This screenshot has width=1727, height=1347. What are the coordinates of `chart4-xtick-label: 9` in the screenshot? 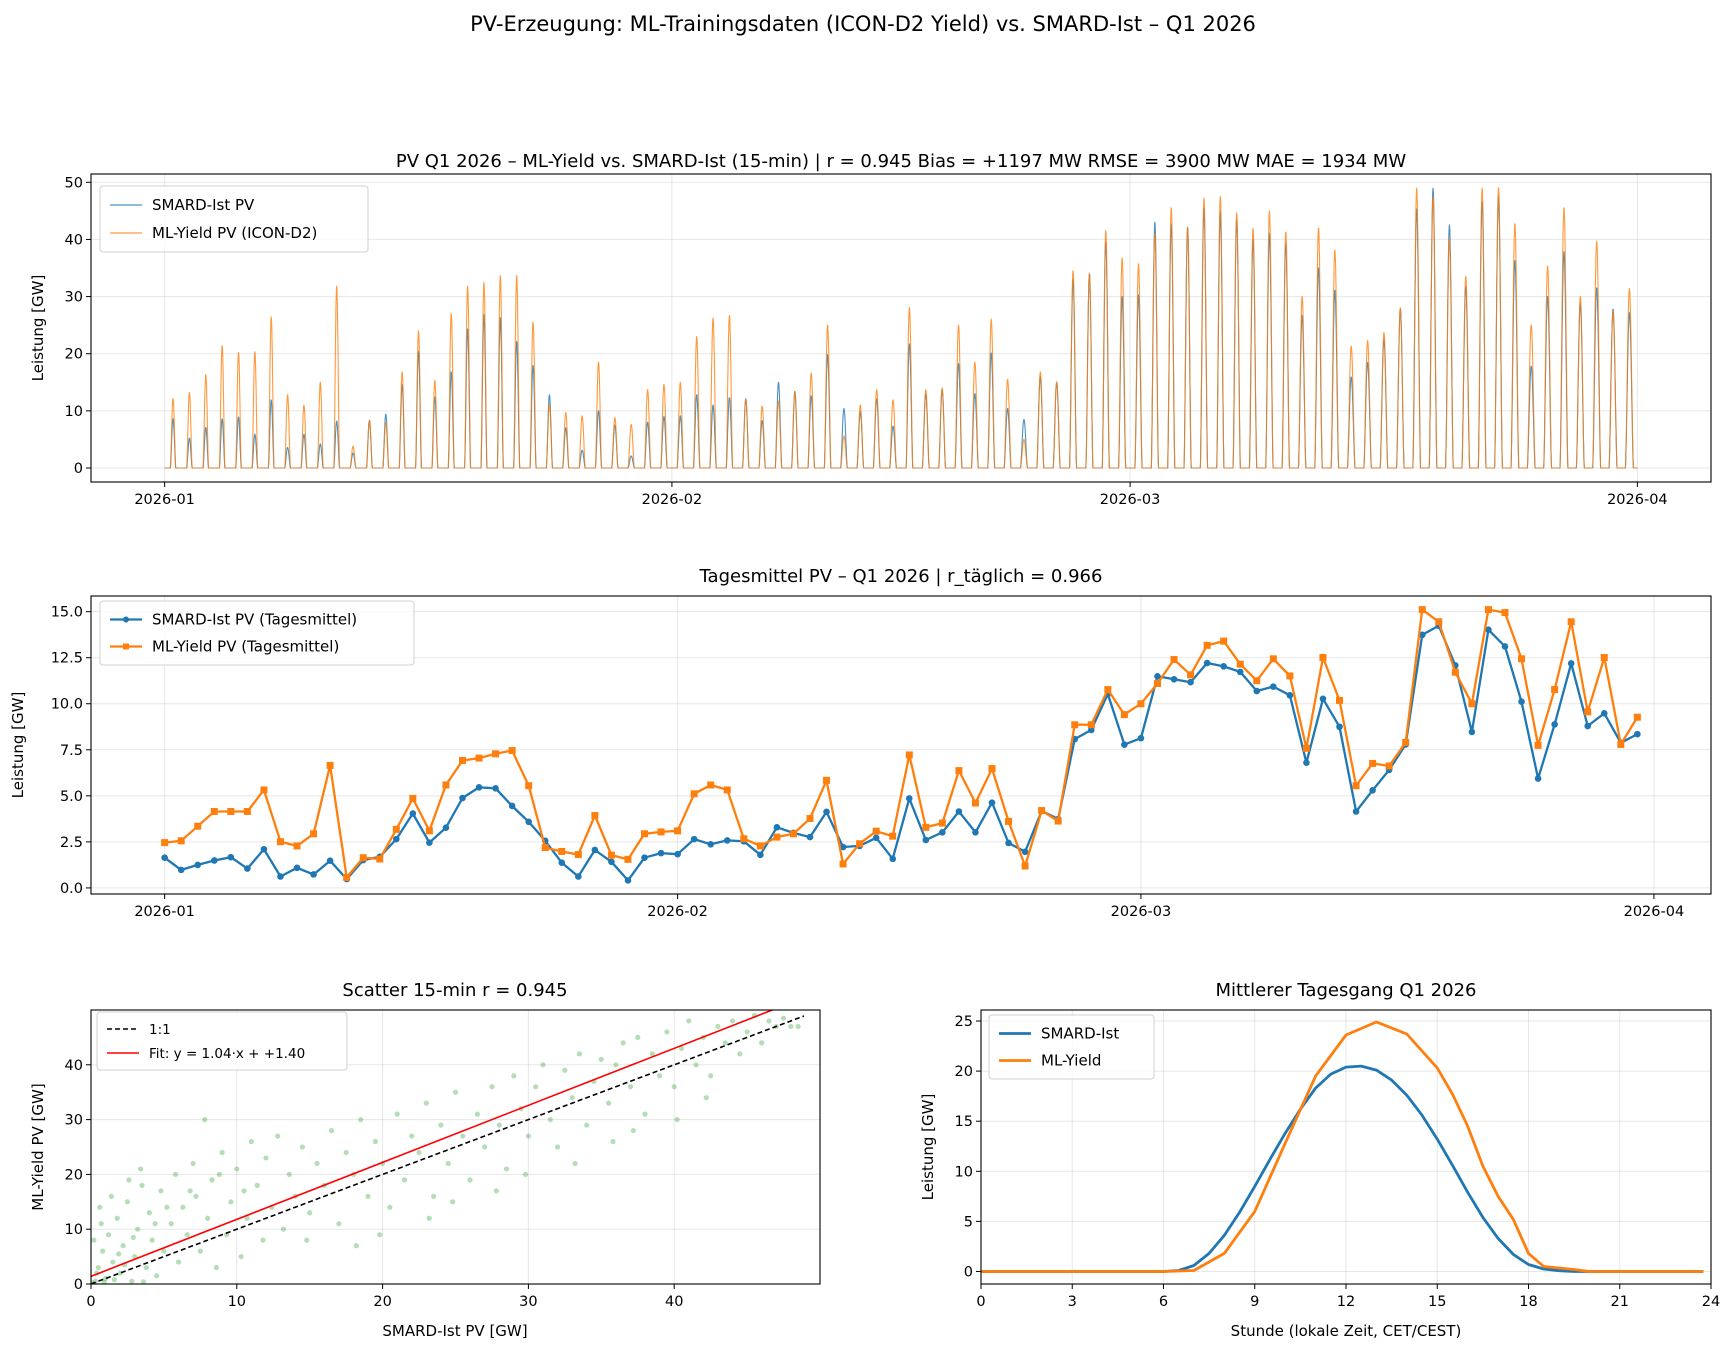 It's located at (1254, 1302).